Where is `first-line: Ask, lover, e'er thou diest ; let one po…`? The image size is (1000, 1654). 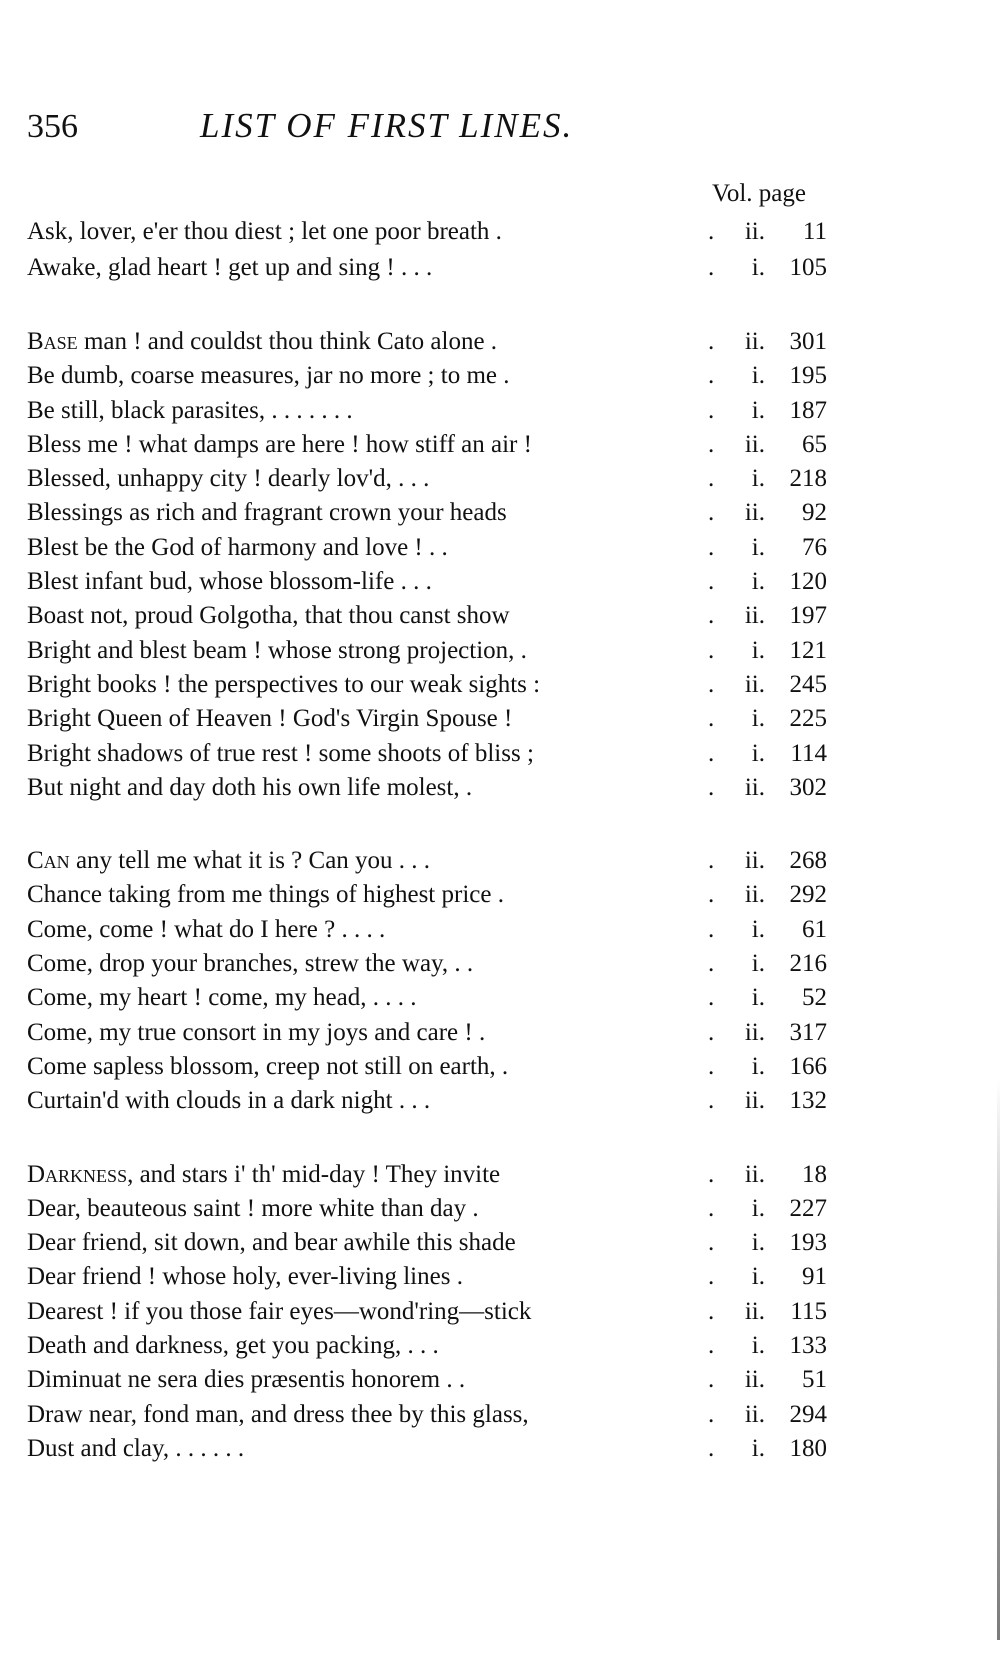 first-line: Ask, lover, e'er thou diest ; let one po… is located at coordinates (264, 231).